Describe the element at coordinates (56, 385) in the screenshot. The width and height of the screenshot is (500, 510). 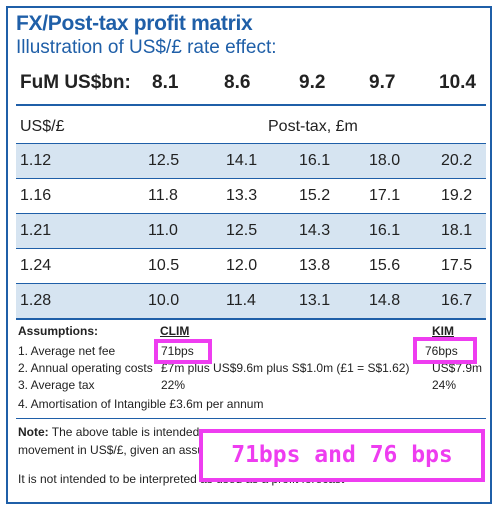
I see `assumption-label: 3. Average tax` at that location.